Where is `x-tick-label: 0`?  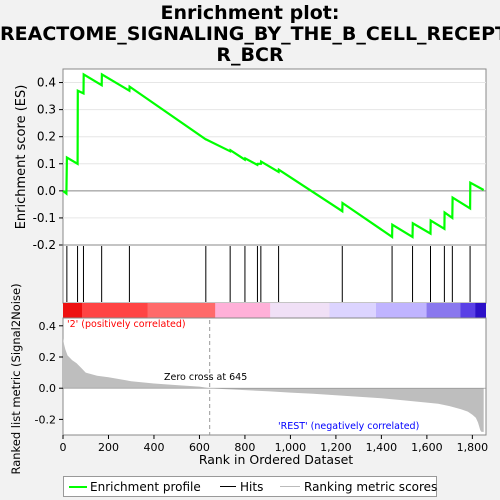 x-tick-label: 0 is located at coordinates (63, 447).